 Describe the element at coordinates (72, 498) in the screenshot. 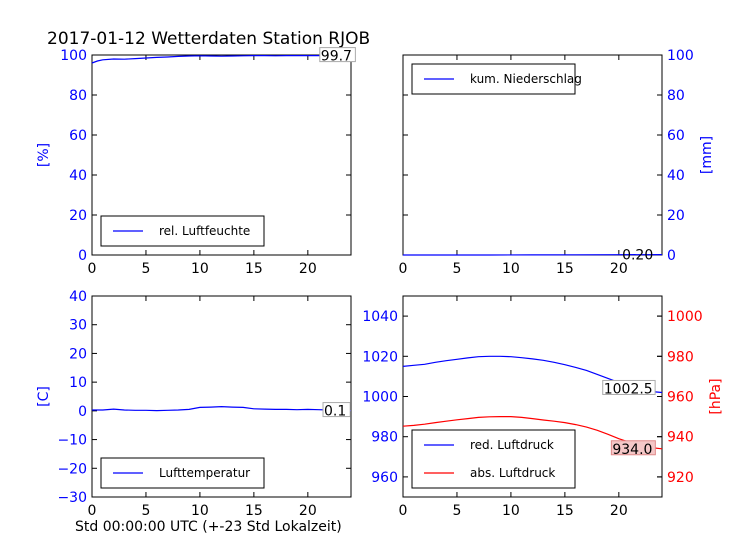

I see `y-tick-label: −30` at that location.